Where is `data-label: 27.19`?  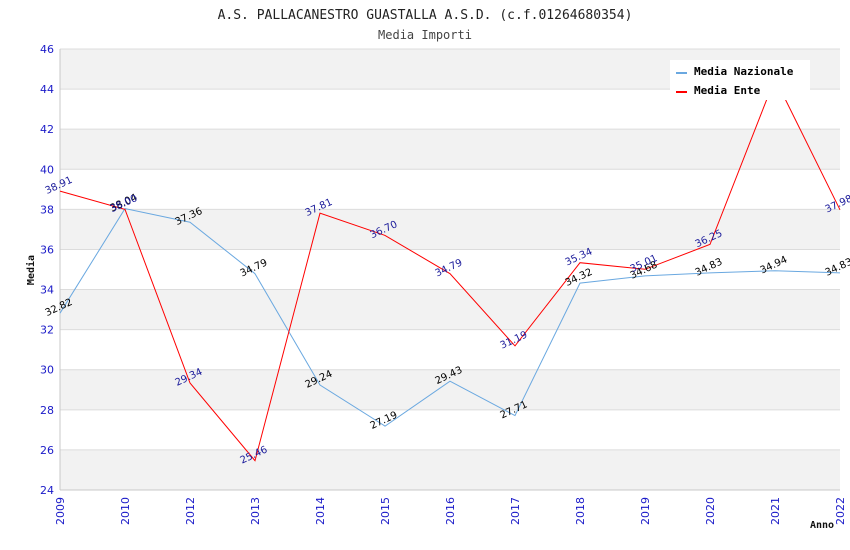
data-label: 27.19 is located at coordinates (384, 421).